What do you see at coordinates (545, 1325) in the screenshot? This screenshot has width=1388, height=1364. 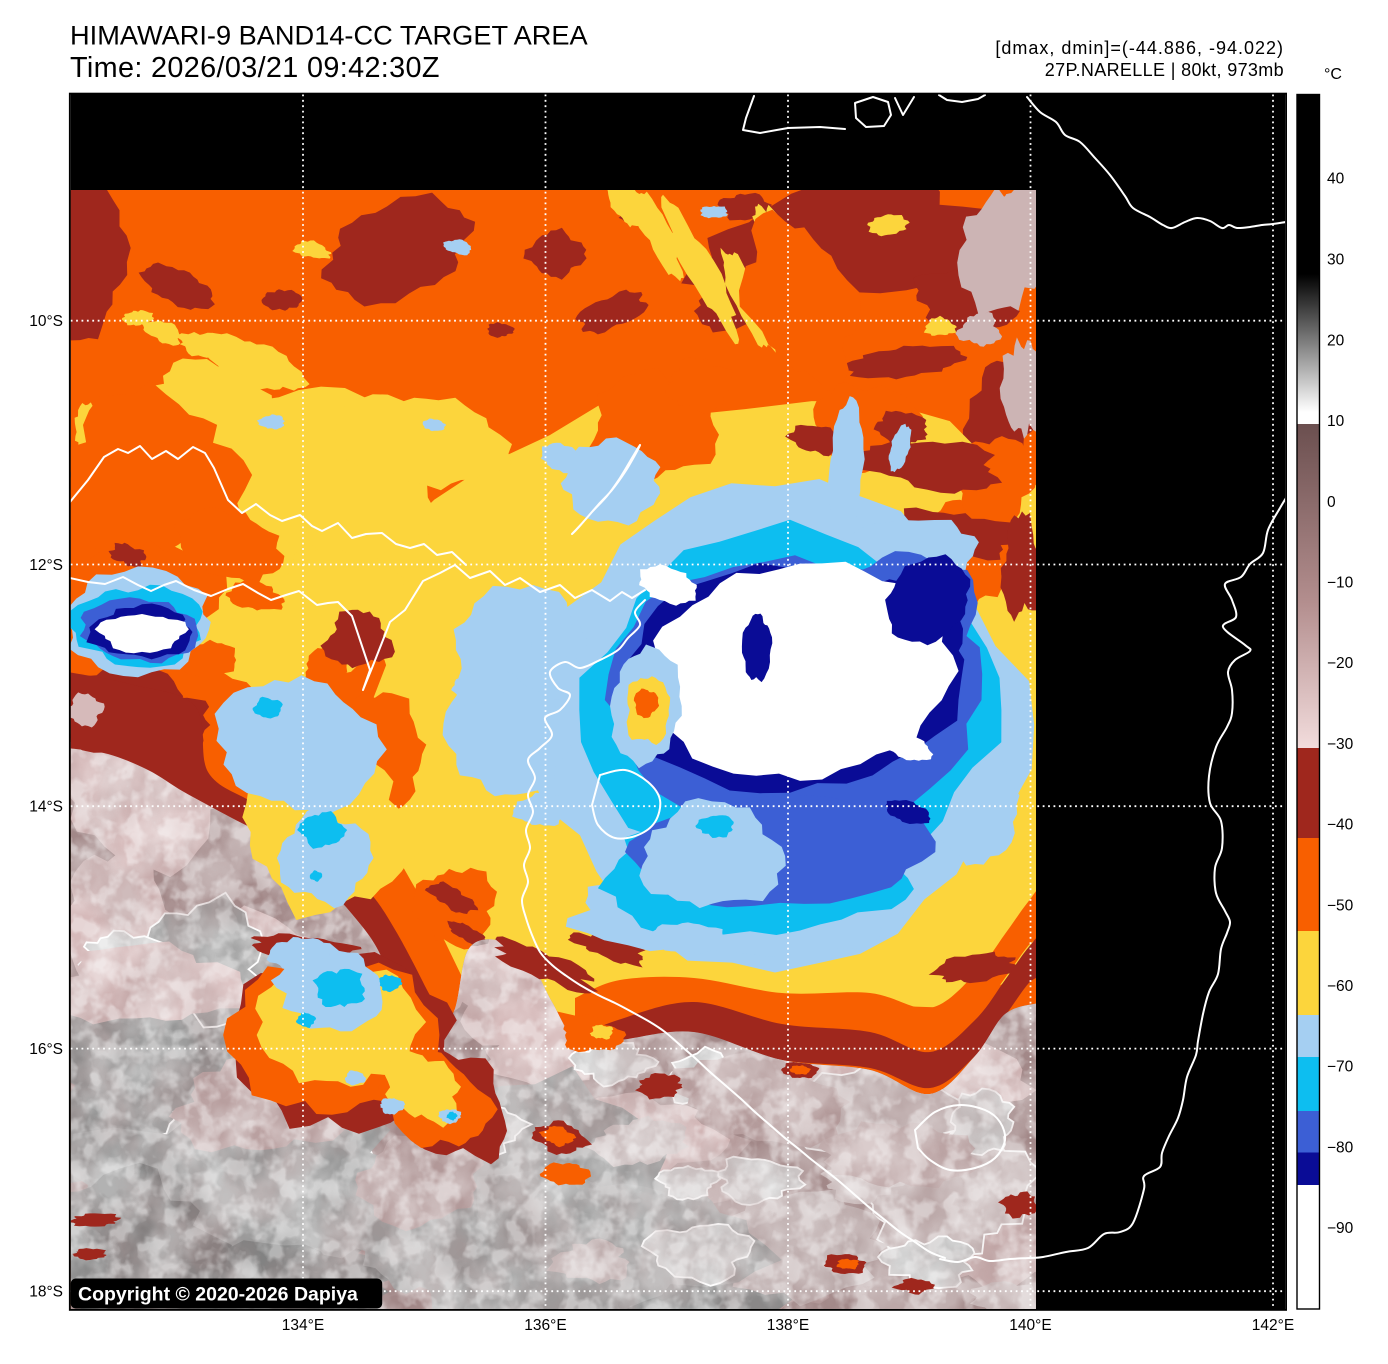 I see `svg-text: 136°E` at bounding box center [545, 1325].